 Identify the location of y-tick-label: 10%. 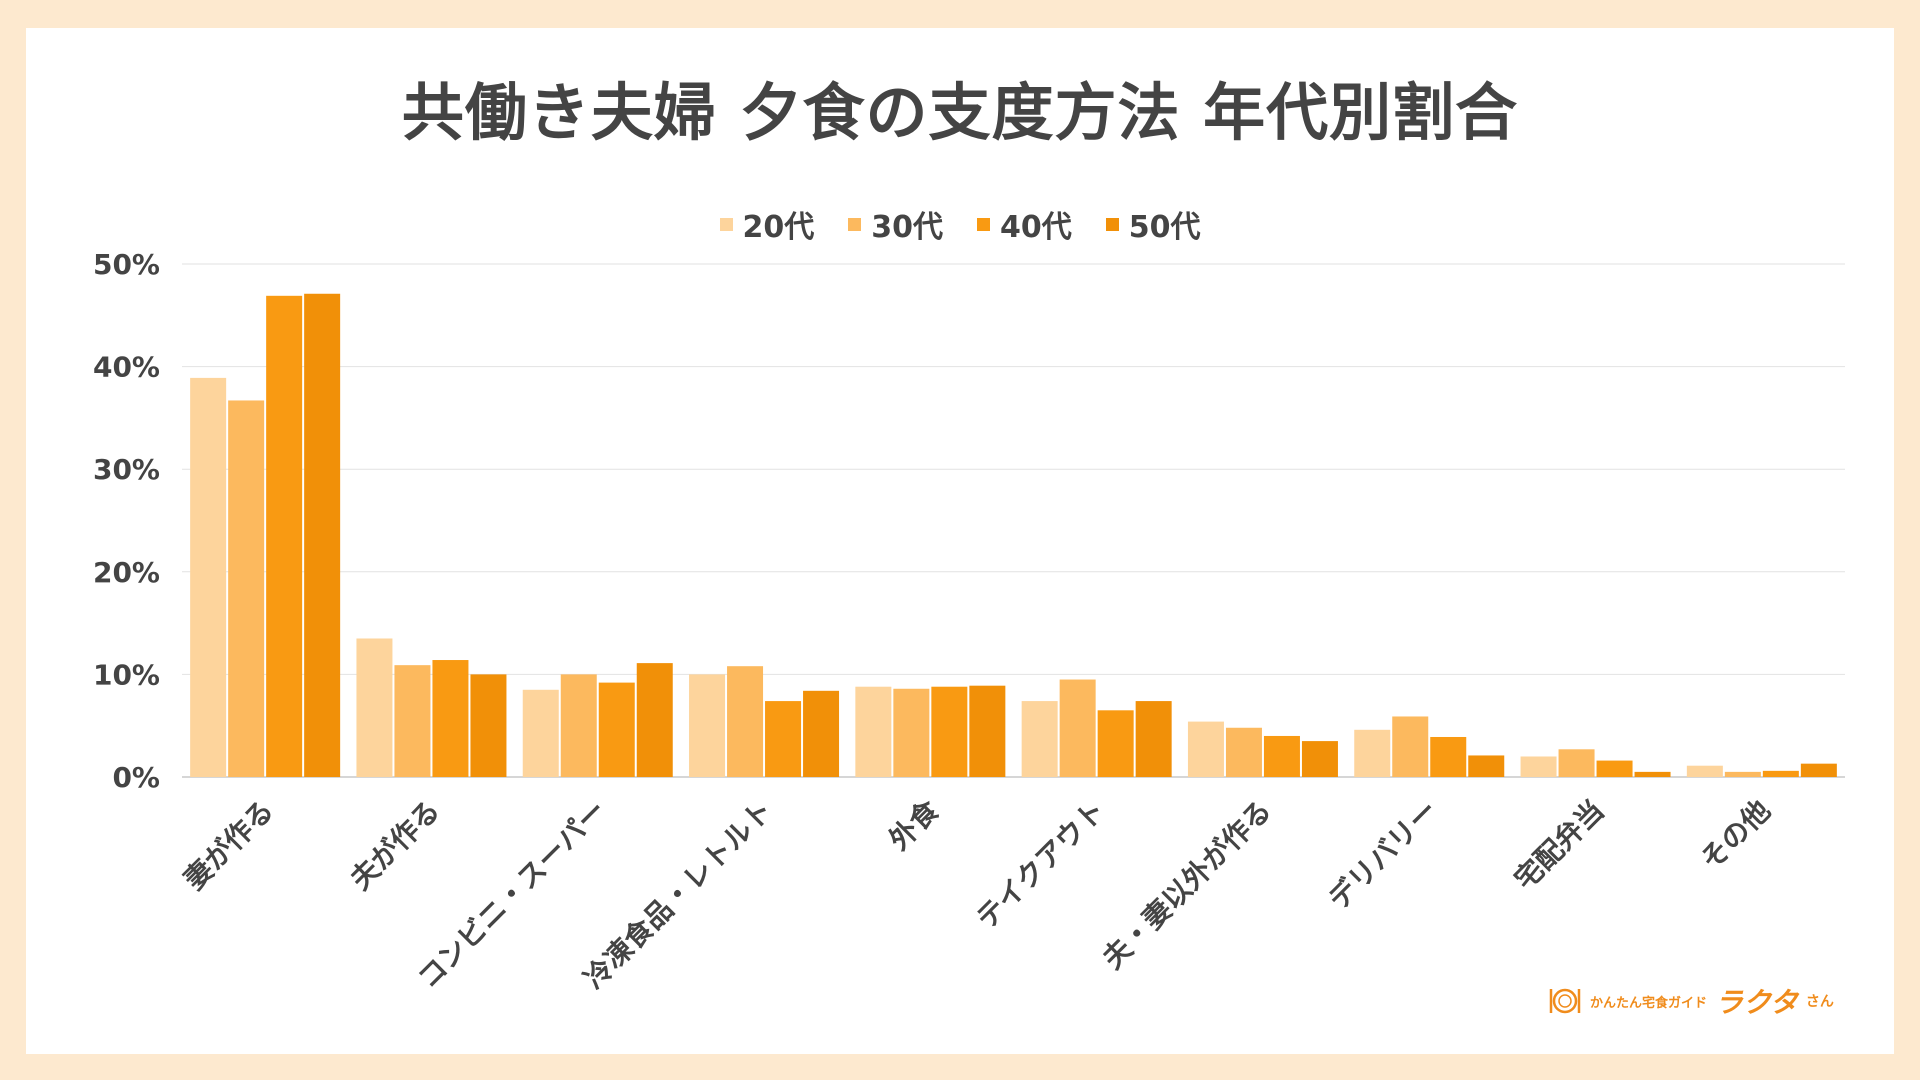
(126, 674).